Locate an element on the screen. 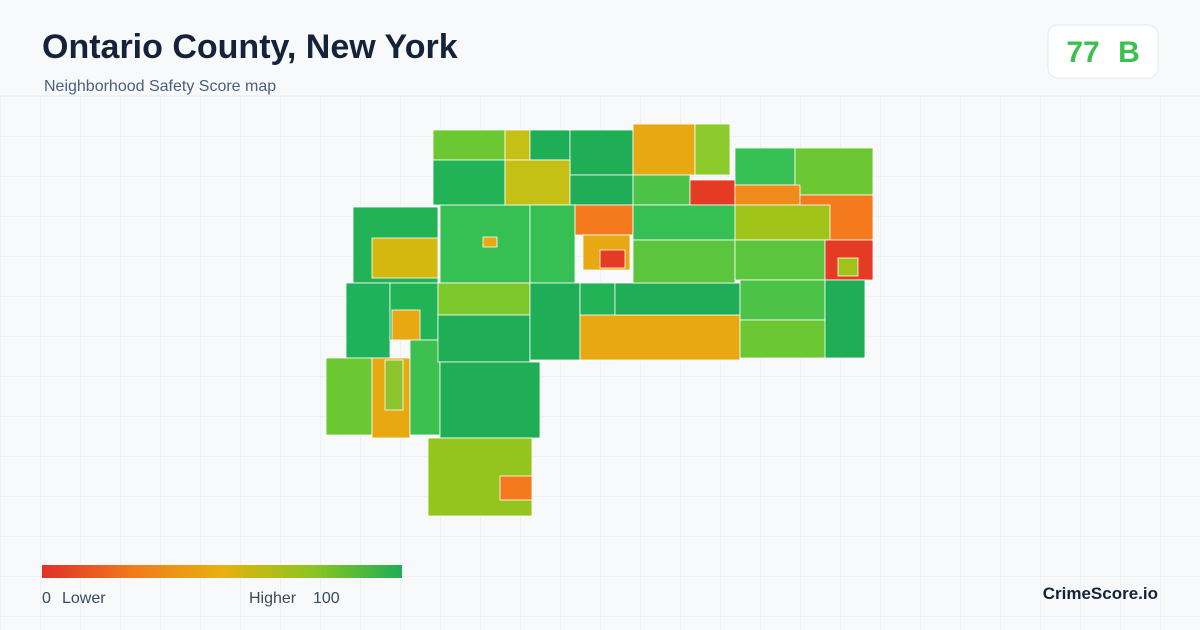 Image resolution: width=1200 pixels, height=630 pixels. legend-min: 0 is located at coordinates (46, 598).